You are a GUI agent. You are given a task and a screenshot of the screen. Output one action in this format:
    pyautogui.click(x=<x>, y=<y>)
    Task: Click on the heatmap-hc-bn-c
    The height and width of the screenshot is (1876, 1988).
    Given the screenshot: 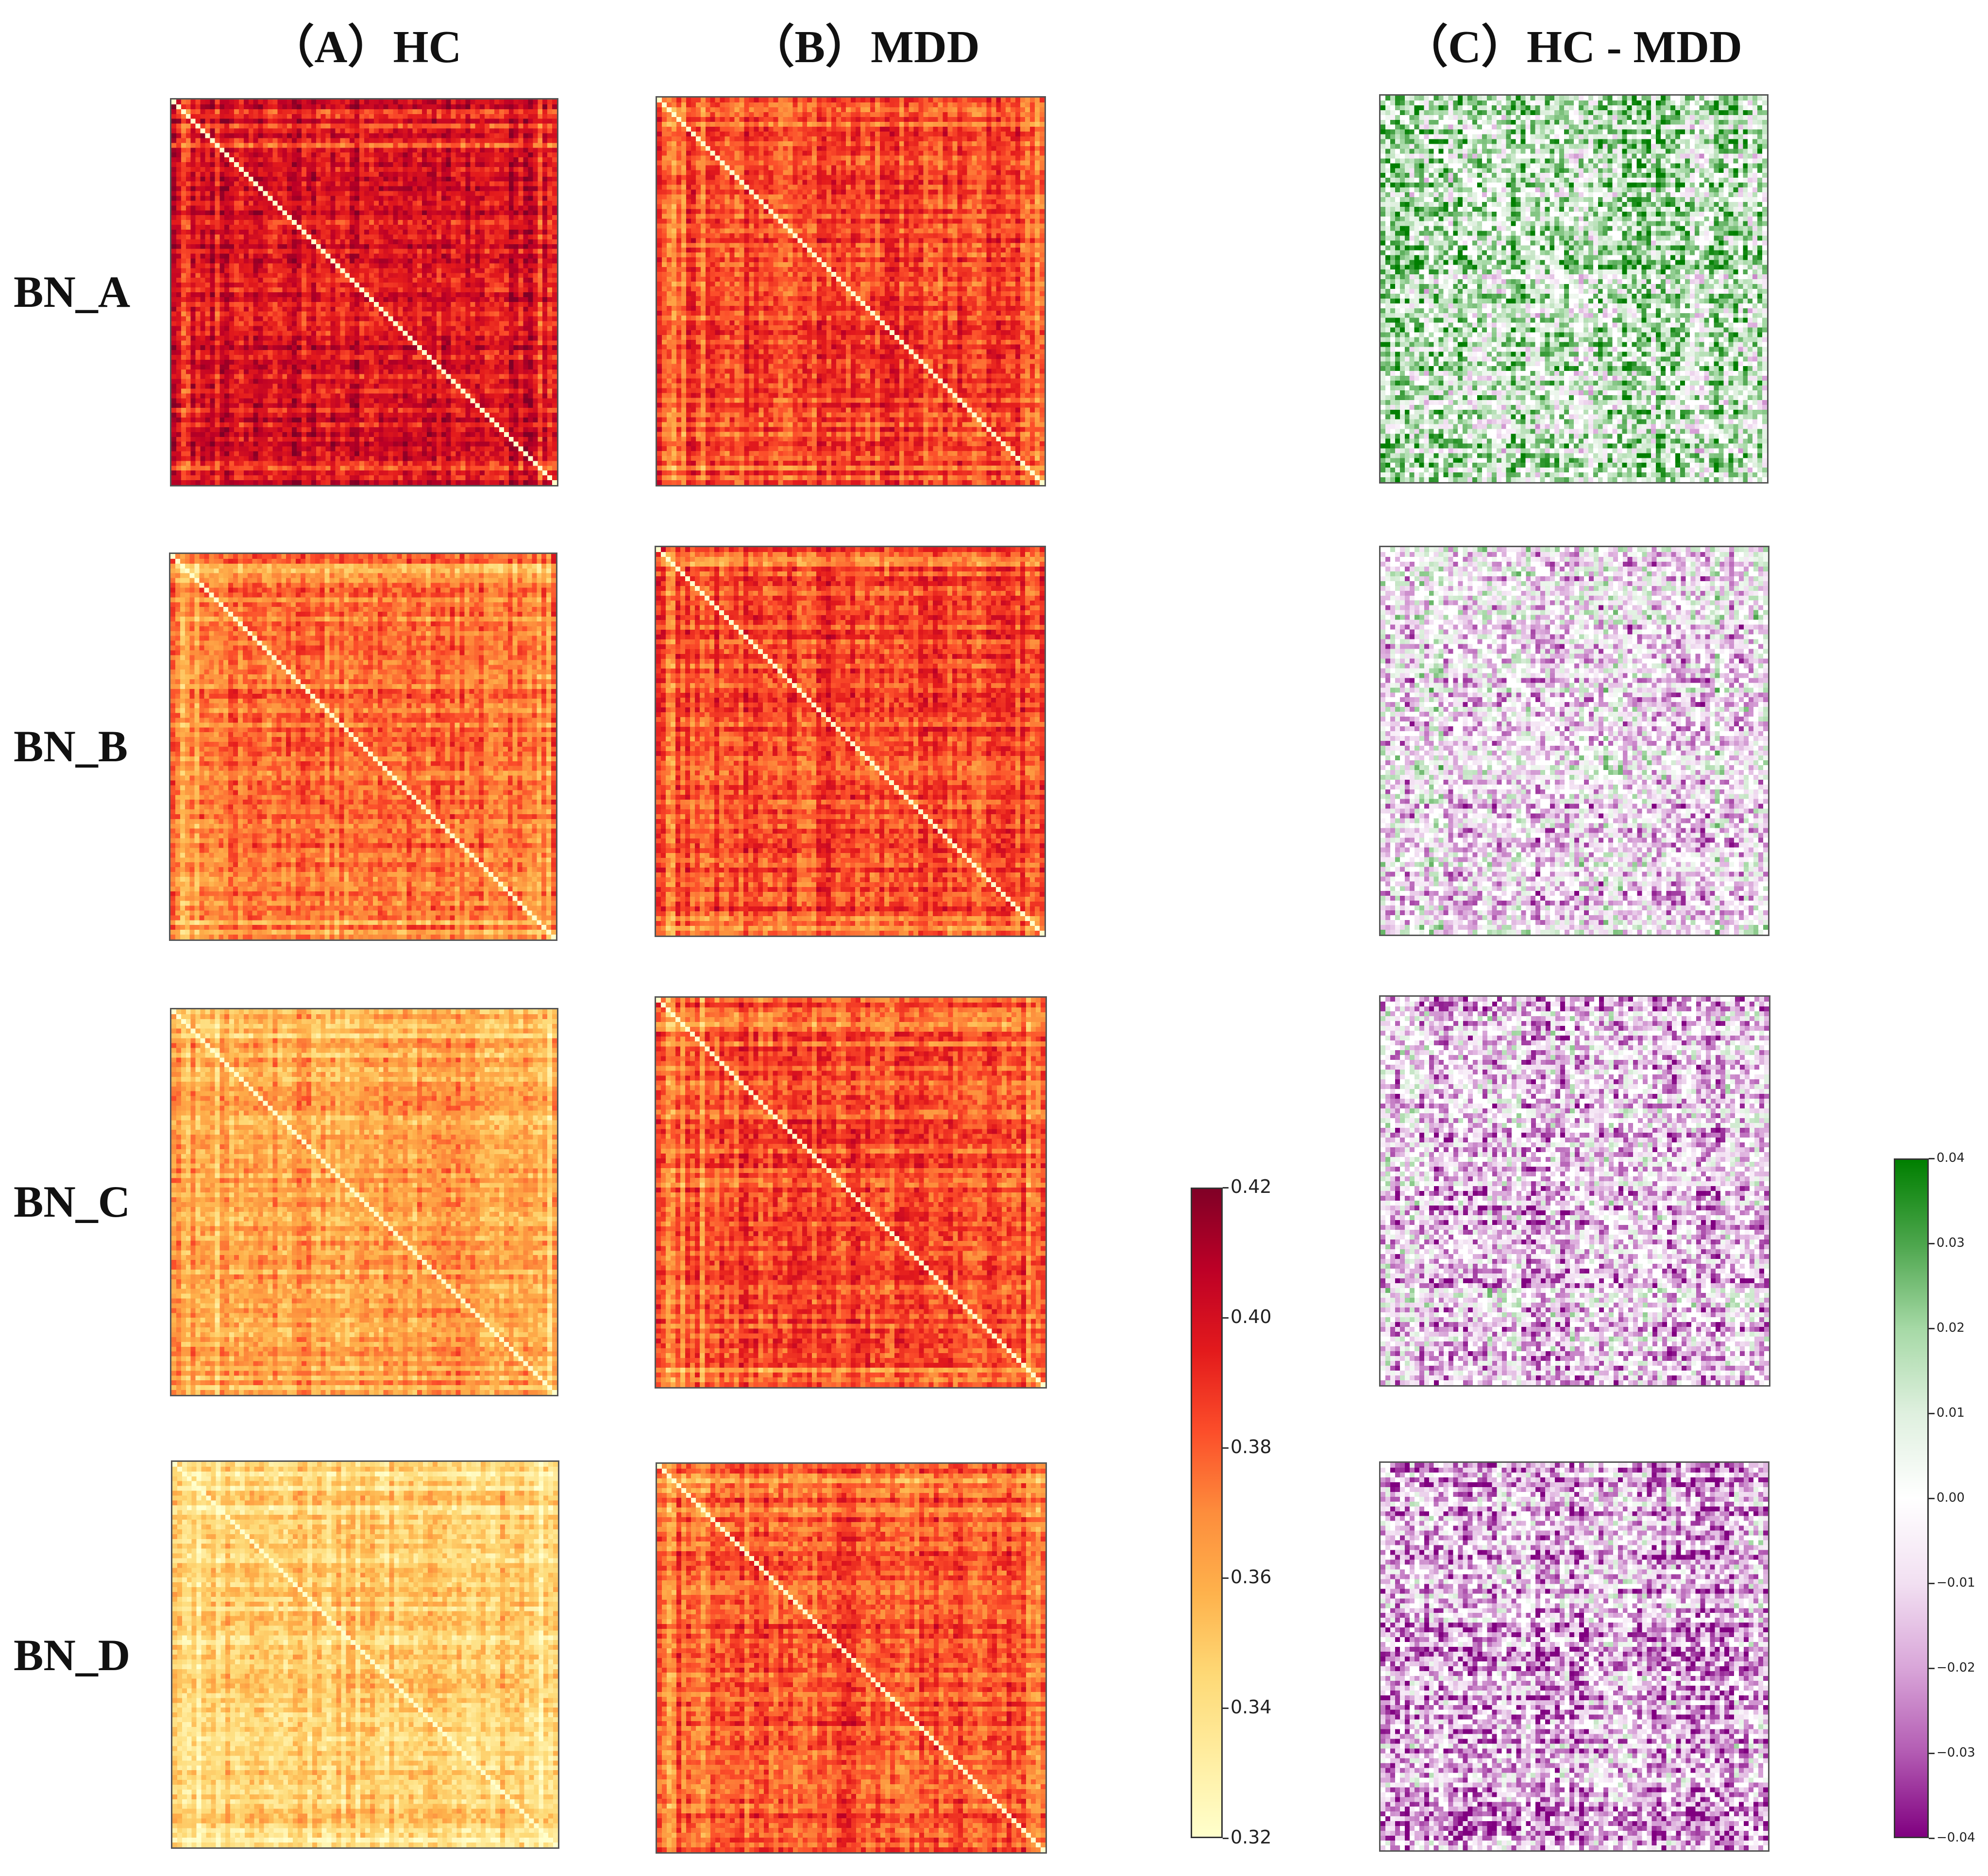 What is the action you would take?
    pyautogui.click(x=364, y=1202)
    